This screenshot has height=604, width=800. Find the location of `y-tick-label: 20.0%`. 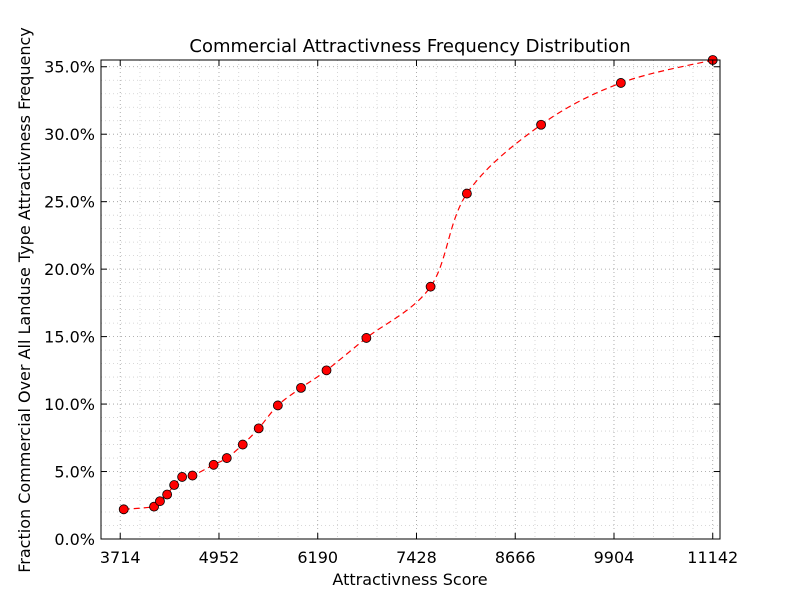

y-tick-label: 20.0% is located at coordinates (69, 269).